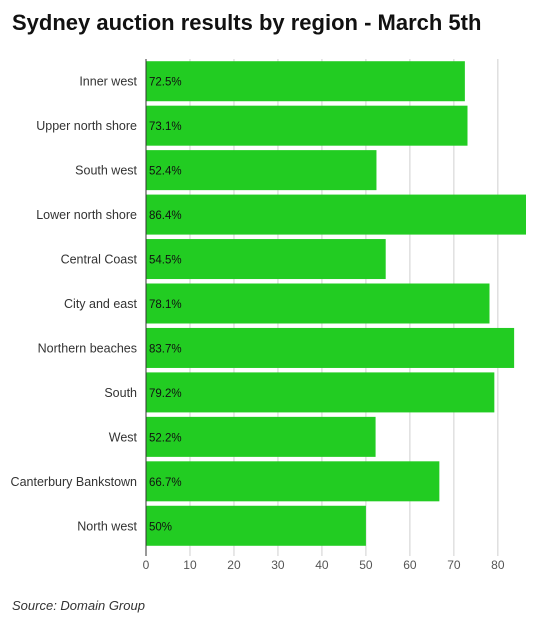  I want to click on data-label: 73.1%, so click(165, 127).